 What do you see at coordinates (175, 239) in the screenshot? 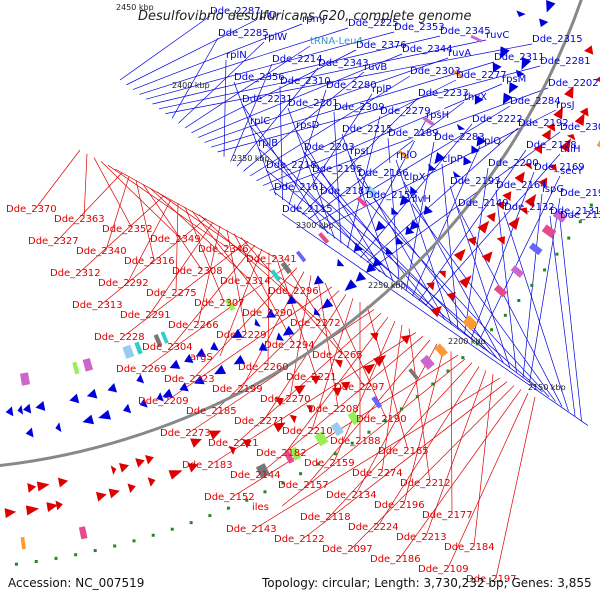
I see `gene-label-reverse: Dde_2349` at bounding box center [175, 239].